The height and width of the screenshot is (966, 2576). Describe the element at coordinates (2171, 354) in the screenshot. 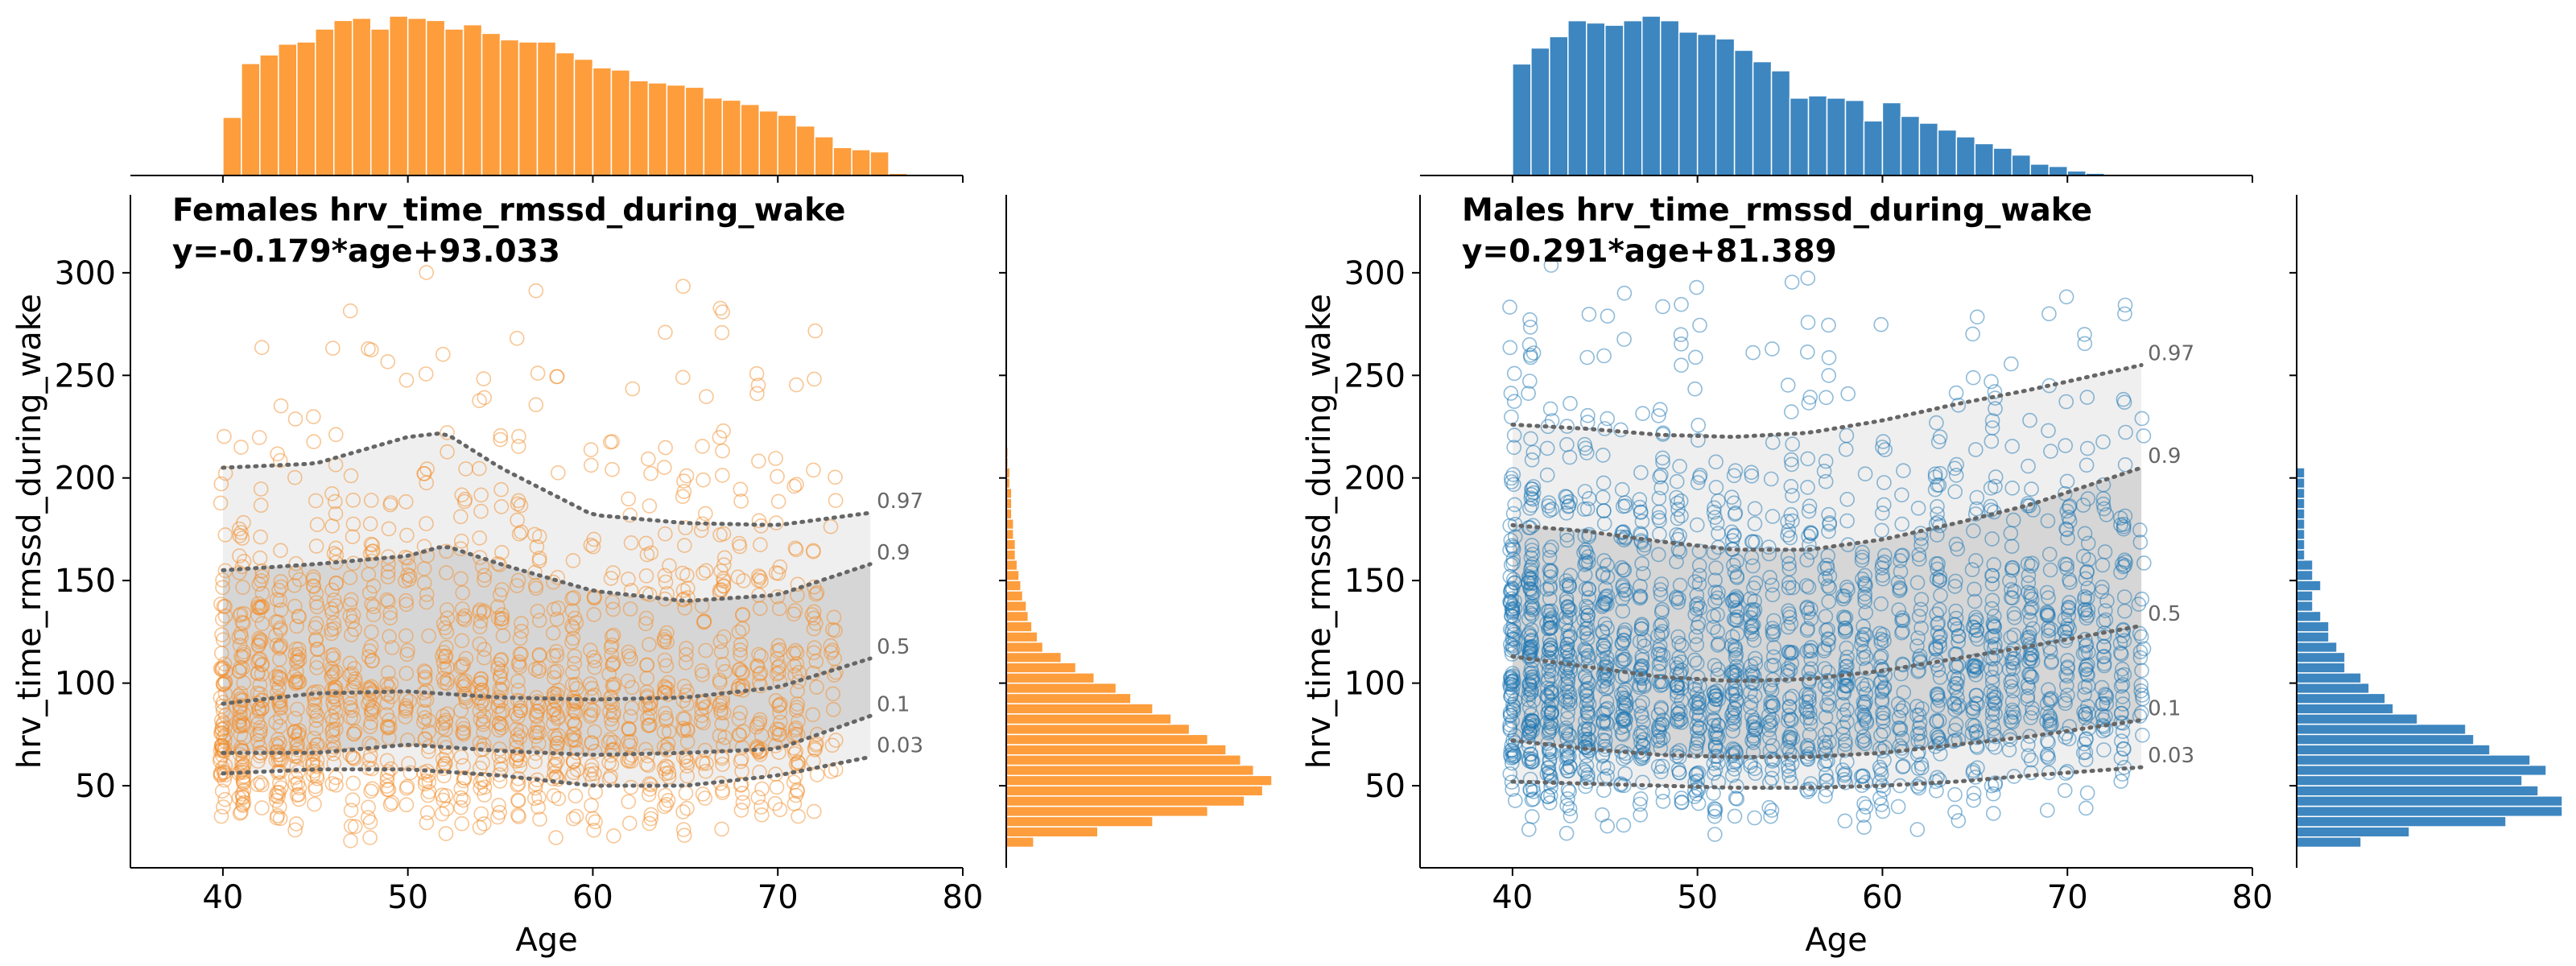

I see `quantile-label: 0.97` at that location.